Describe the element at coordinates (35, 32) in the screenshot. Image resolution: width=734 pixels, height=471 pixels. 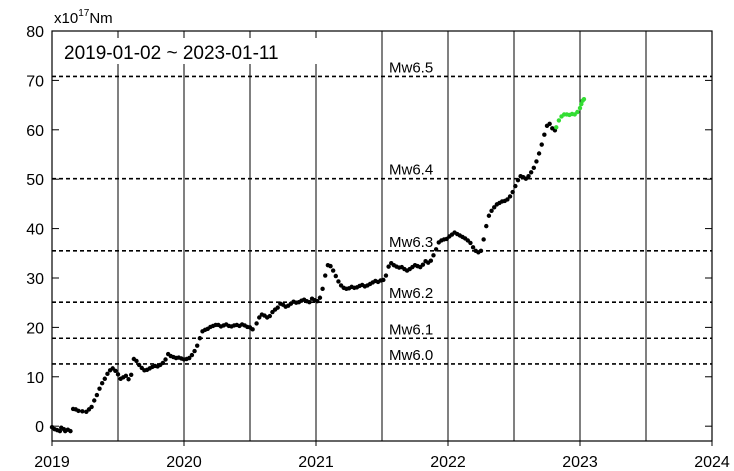
I see `y-tick-label: 80` at that location.